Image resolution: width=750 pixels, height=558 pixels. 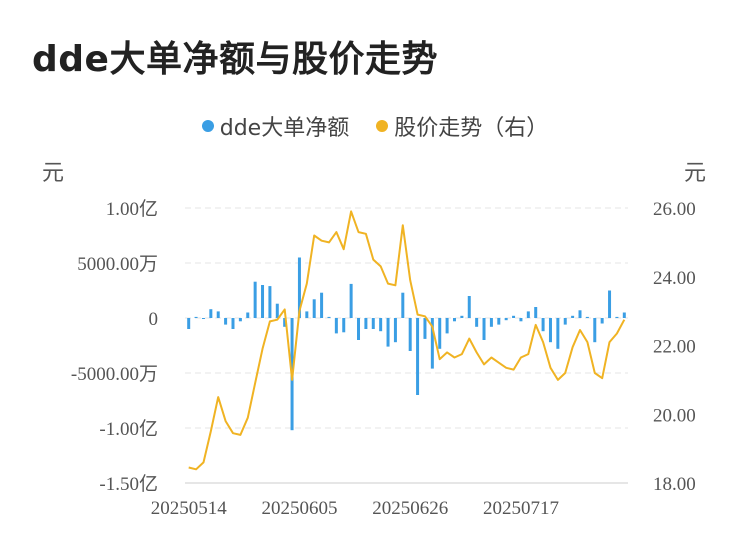 What do you see at coordinates (53, 173) in the screenshot?
I see `left-unit-label: 元` at bounding box center [53, 173].